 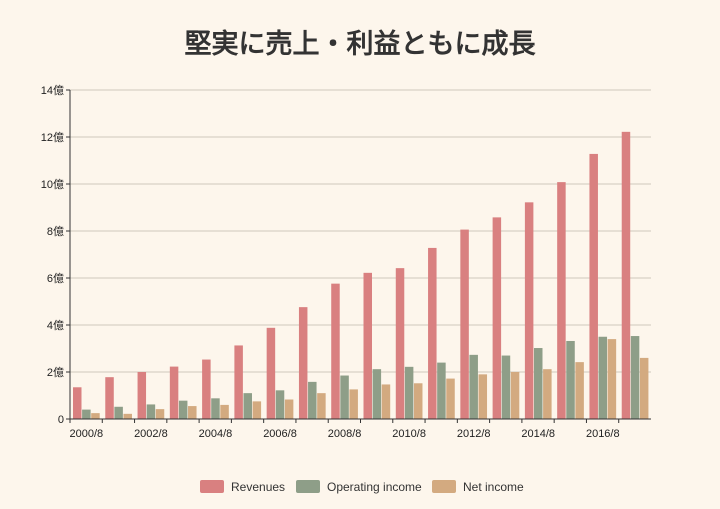 What do you see at coordinates (55, 231) in the screenshot?
I see `y-tick-label: 8億` at bounding box center [55, 231].